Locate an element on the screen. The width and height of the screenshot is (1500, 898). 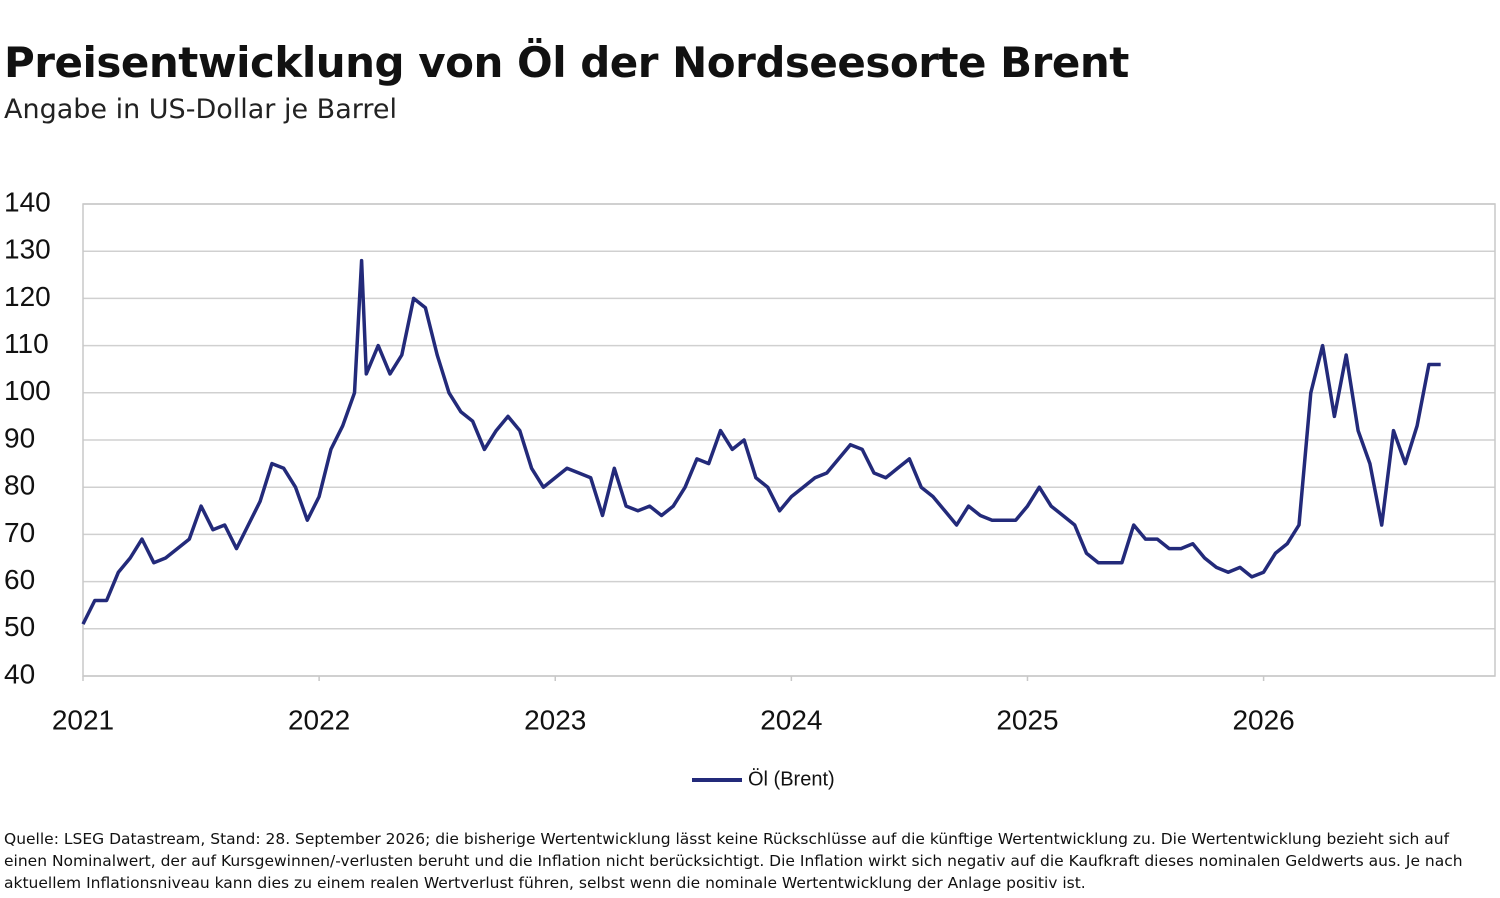
x-tick-label: 2025 is located at coordinates (1027, 719).